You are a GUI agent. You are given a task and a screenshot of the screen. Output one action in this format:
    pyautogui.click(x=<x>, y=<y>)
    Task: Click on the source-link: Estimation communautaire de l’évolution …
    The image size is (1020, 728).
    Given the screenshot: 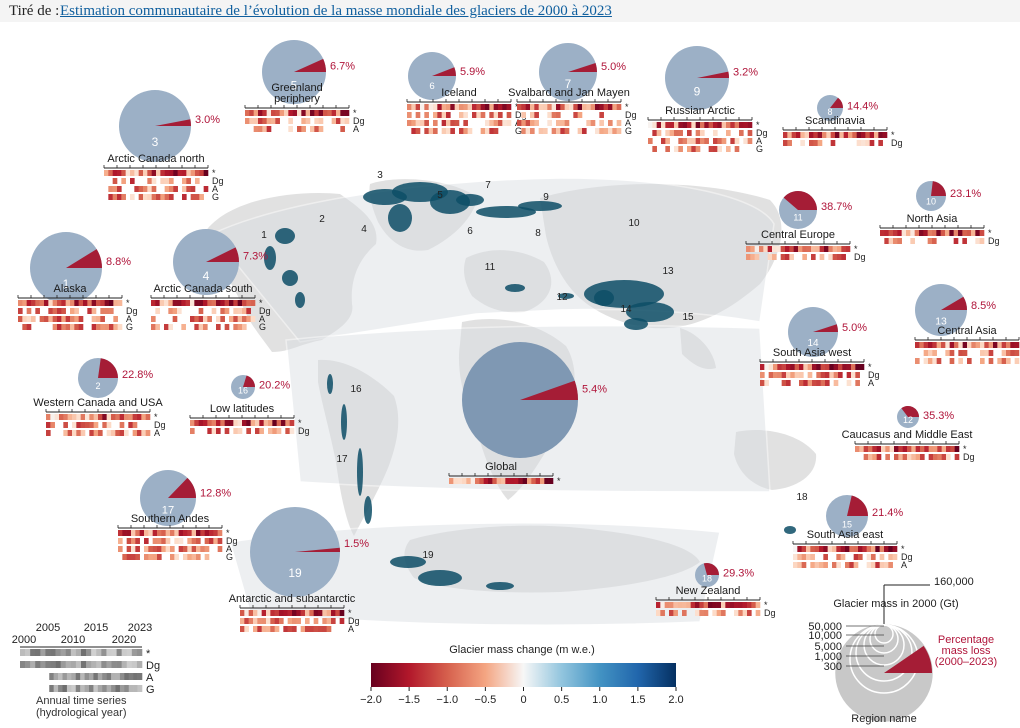 What is the action you would take?
    pyautogui.click(x=336, y=11)
    